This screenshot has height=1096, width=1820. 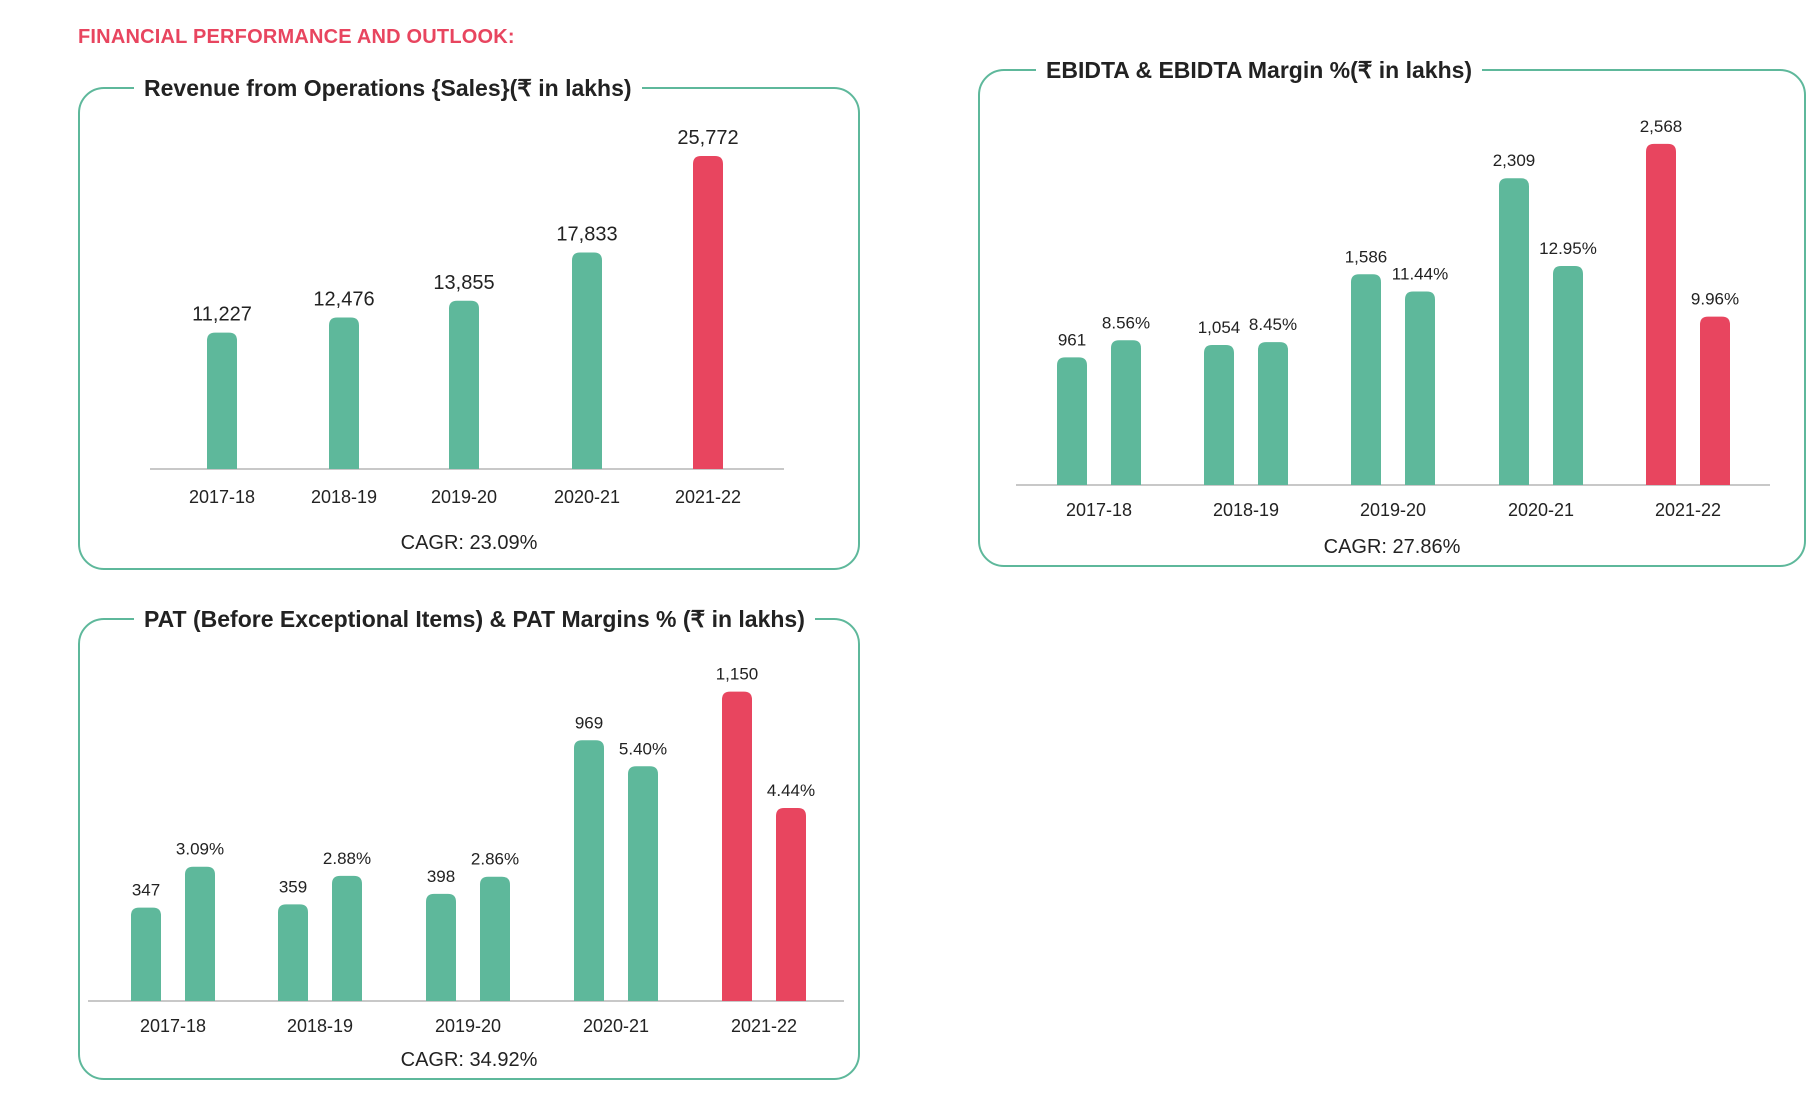 I want to click on pat-value-label-s2-2018-19: 2.88%, so click(x=347, y=858).